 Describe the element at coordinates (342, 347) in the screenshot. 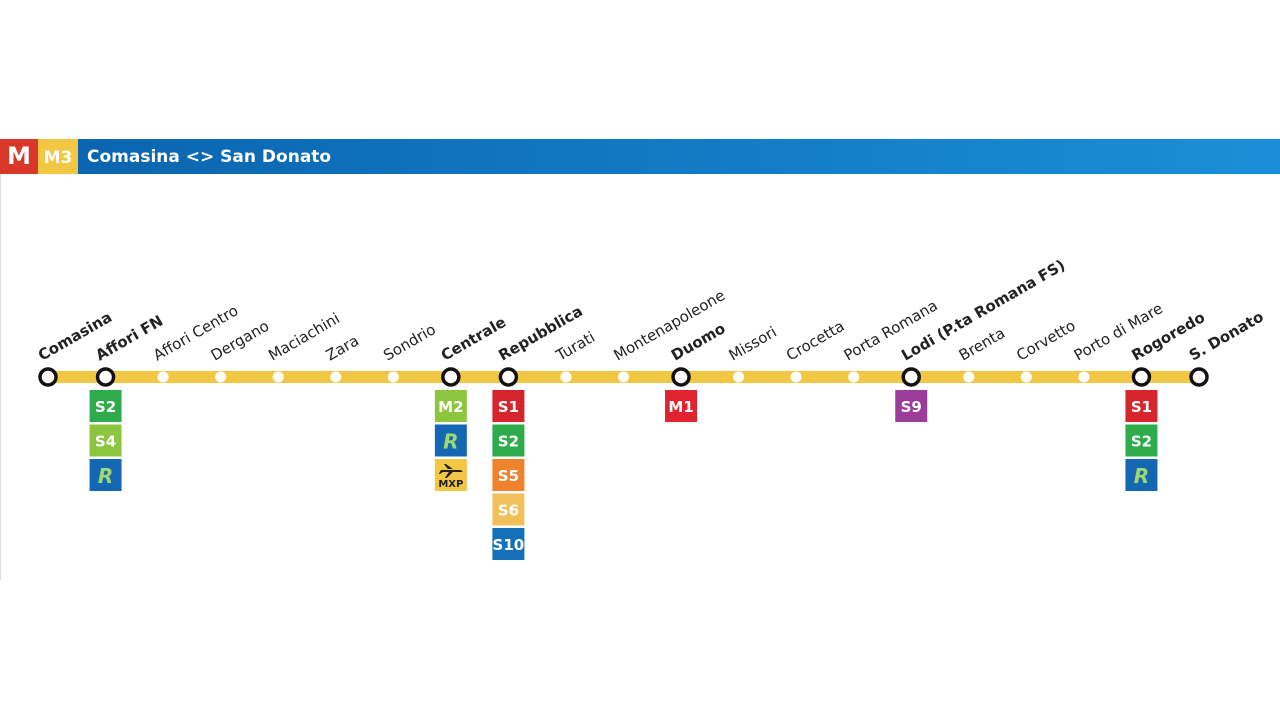

I see `station-name: Zara` at that location.